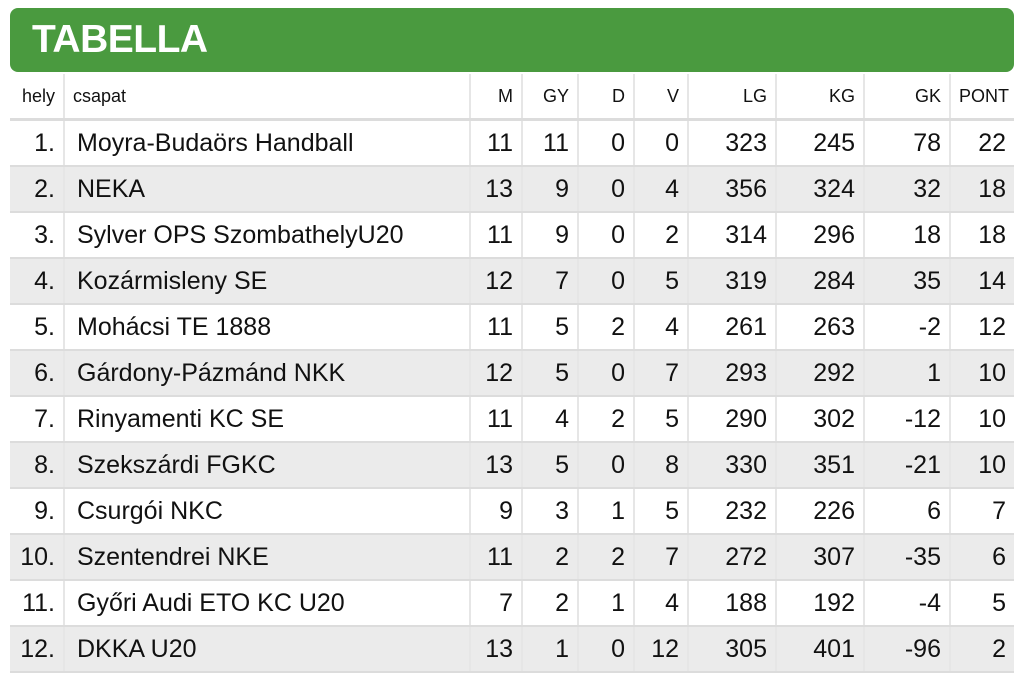 The width and height of the screenshot is (1024, 683). What do you see at coordinates (266, 557) in the screenshot?
I see `team-name-cell: Szentendrei NKE` at bounding box center [266, 557].